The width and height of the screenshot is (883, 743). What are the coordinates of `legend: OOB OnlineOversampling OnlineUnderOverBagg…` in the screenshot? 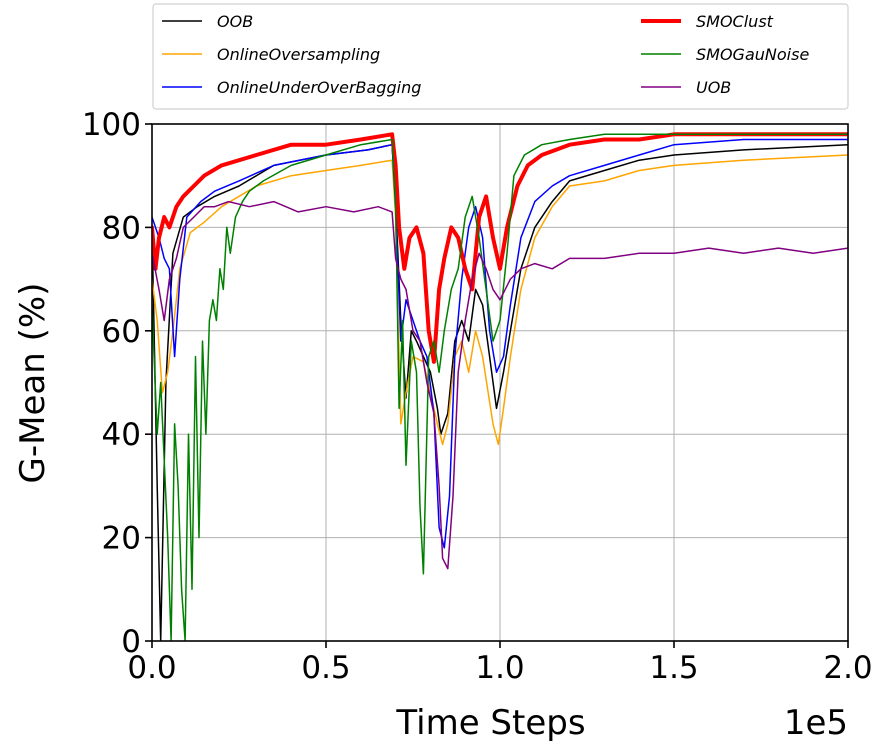 It's located at (500, 56).